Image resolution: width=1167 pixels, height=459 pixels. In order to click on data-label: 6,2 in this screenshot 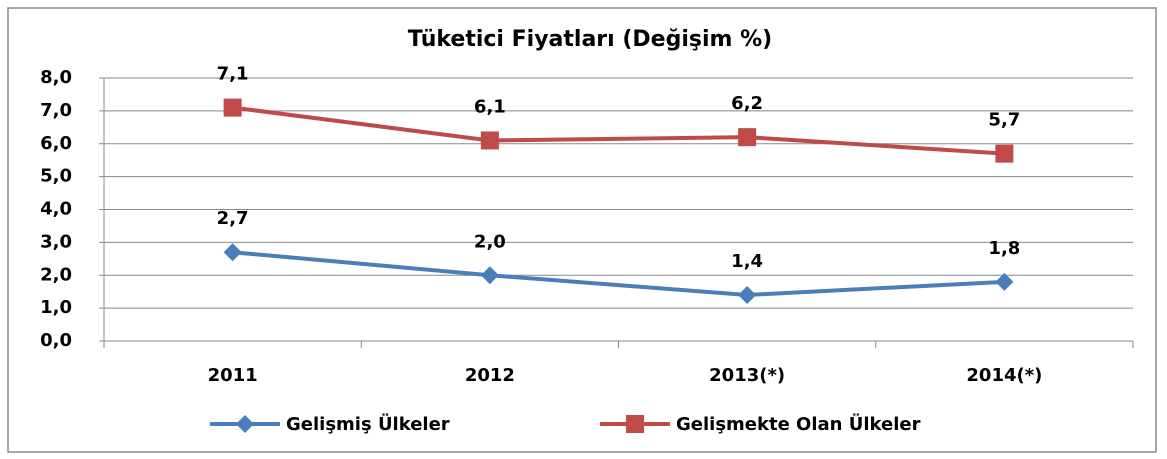, I will do `click(747, 103)`.